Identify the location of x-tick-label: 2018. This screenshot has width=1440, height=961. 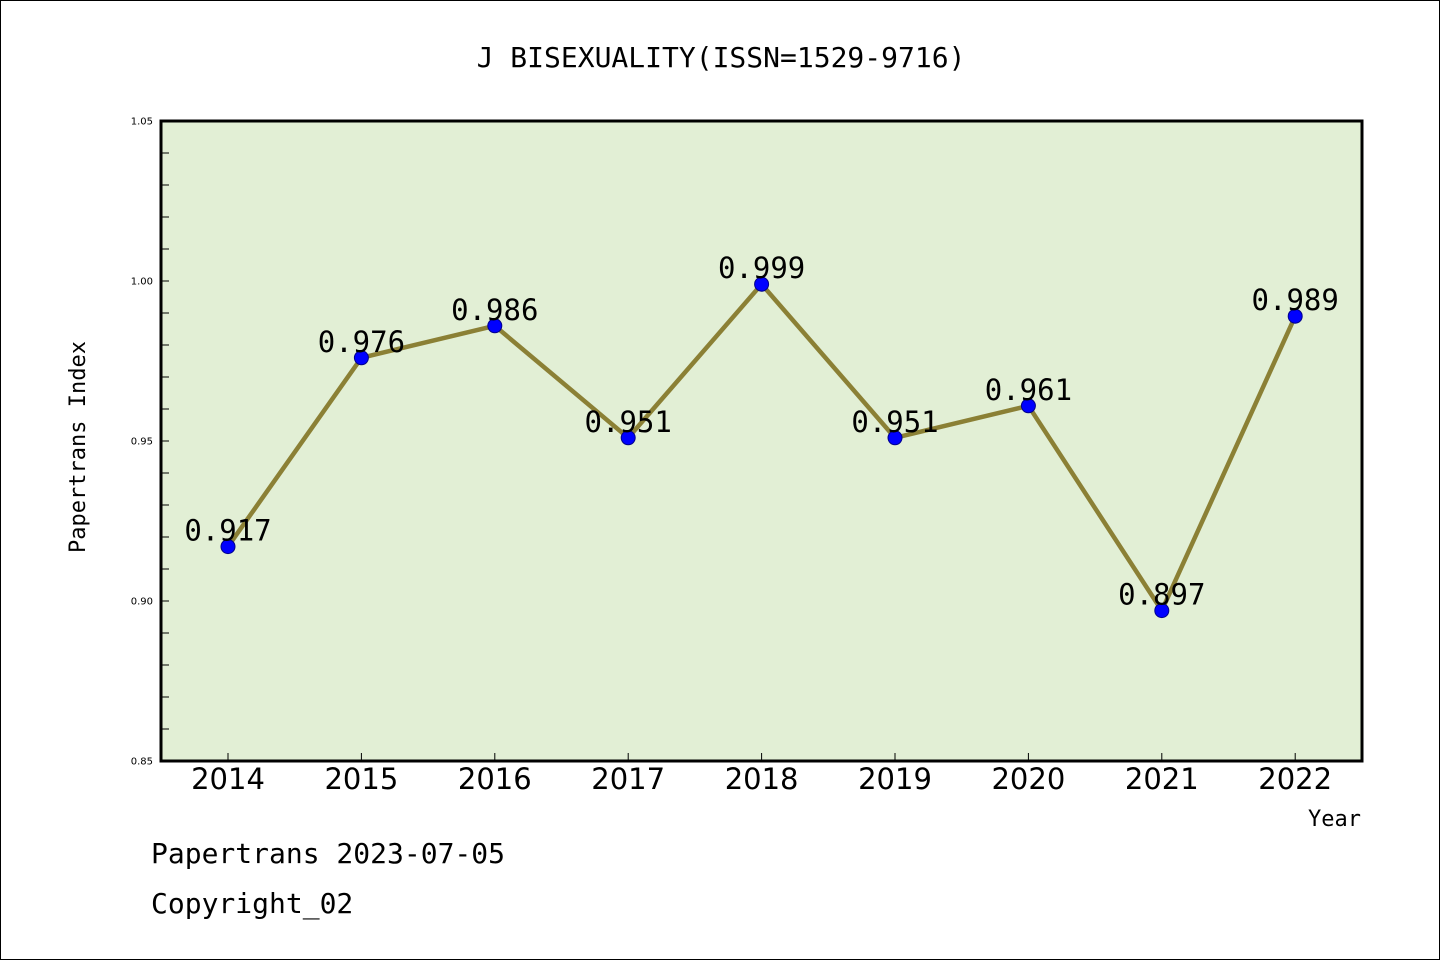
(762, 779).